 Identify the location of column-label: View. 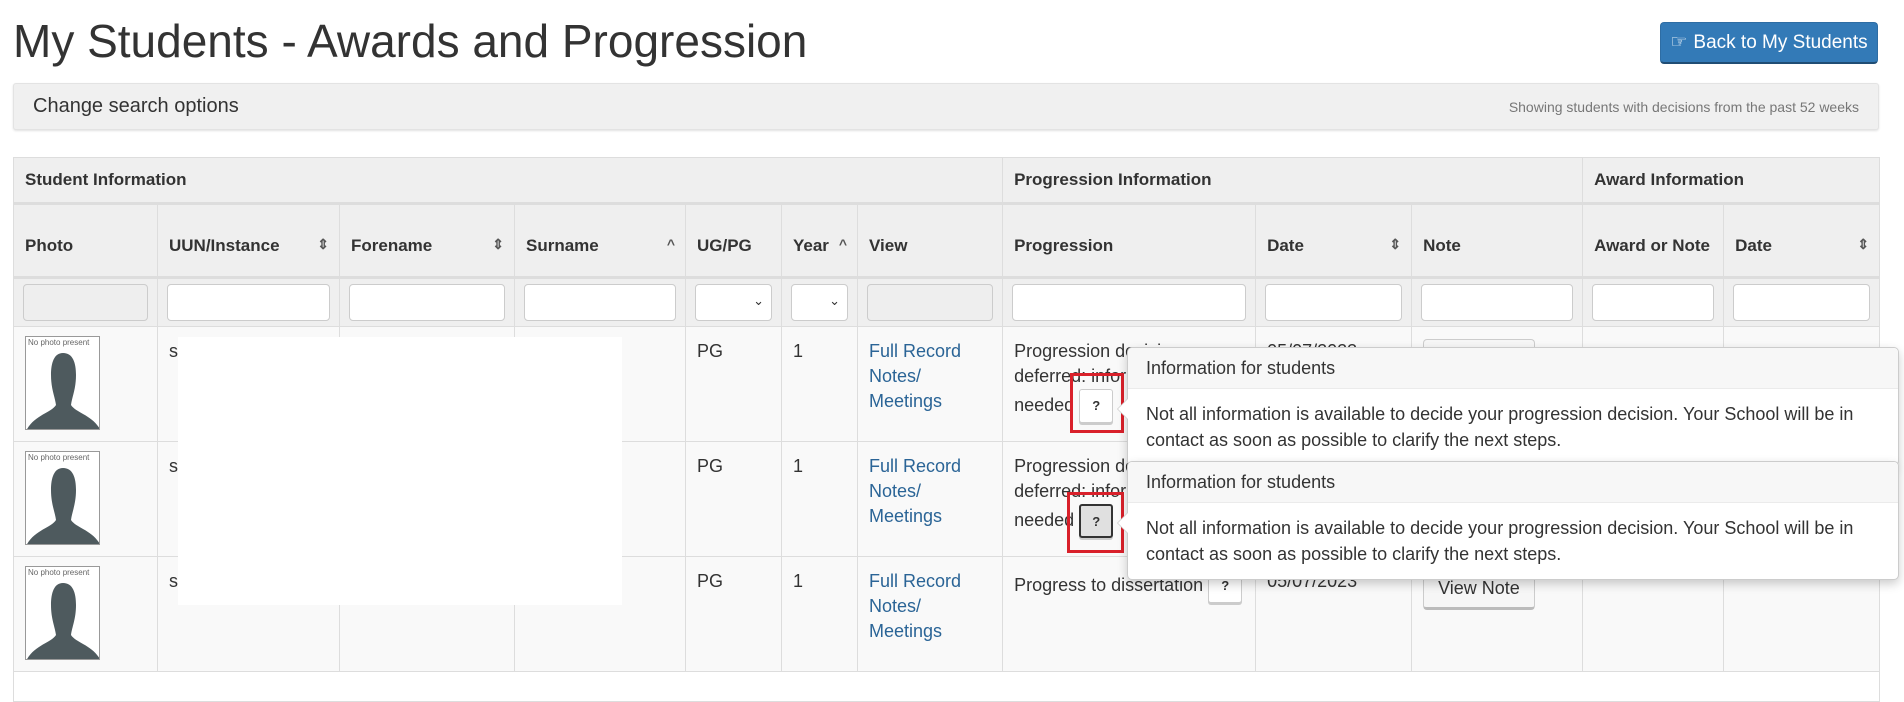
(888, 245).